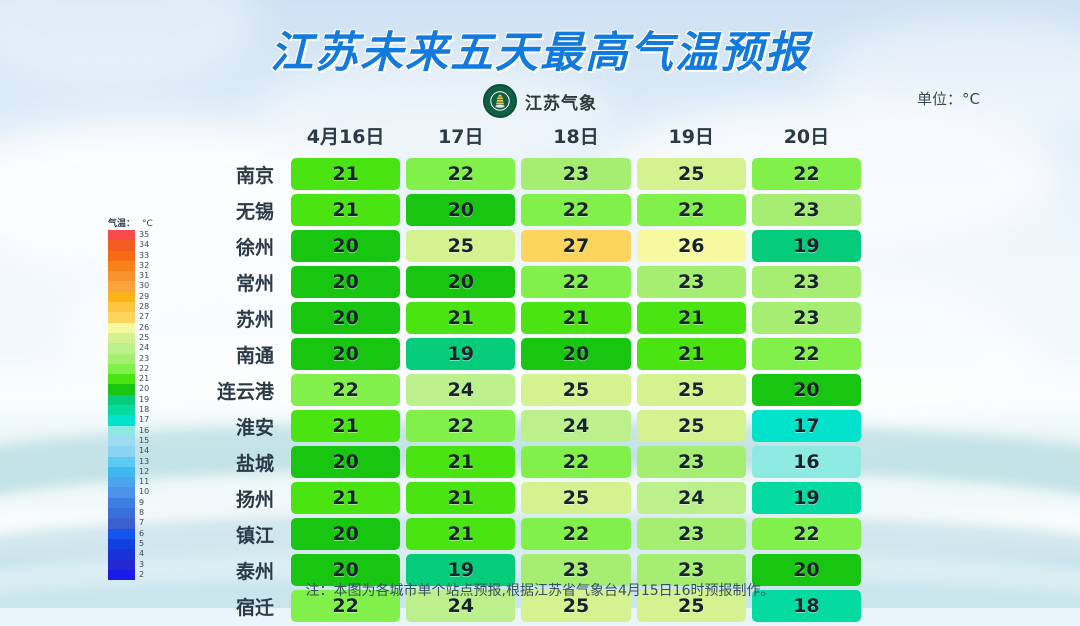 The image size is (1080, 626). What do you see at coordinates (461, 137) in the screenshot?
I see `column-header: 17日` at bounding box center [461, 137].